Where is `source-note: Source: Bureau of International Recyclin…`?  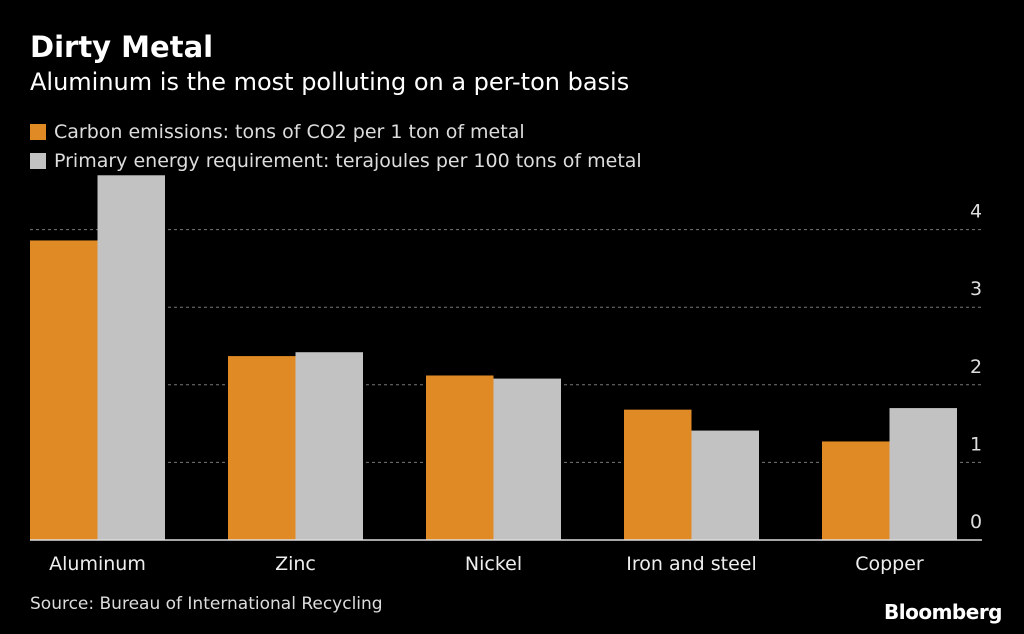 source-note: Source: Bureau of International Recyclin… is located at coordinates (206, 604).